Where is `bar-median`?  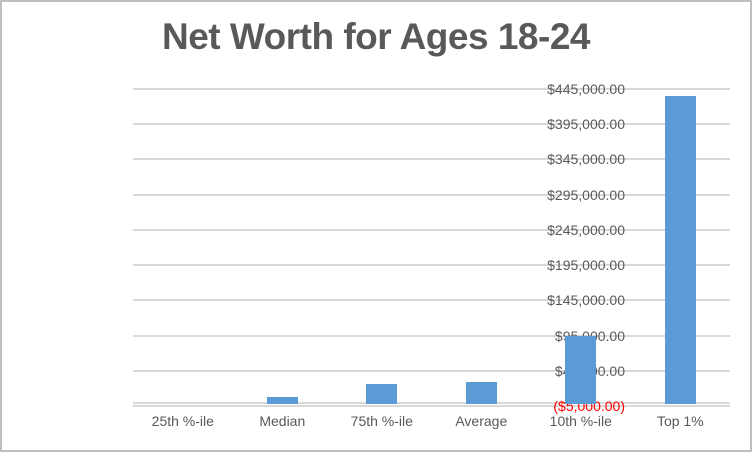 bar-median is located at coordinates (282, 400).